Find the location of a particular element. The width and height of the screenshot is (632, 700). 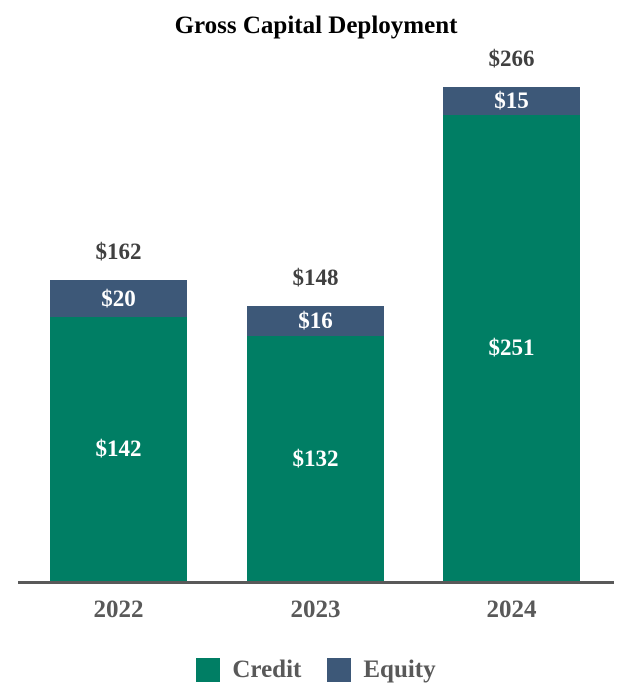

legend-swatch-equity-icon is located at coordinates (339, 670).